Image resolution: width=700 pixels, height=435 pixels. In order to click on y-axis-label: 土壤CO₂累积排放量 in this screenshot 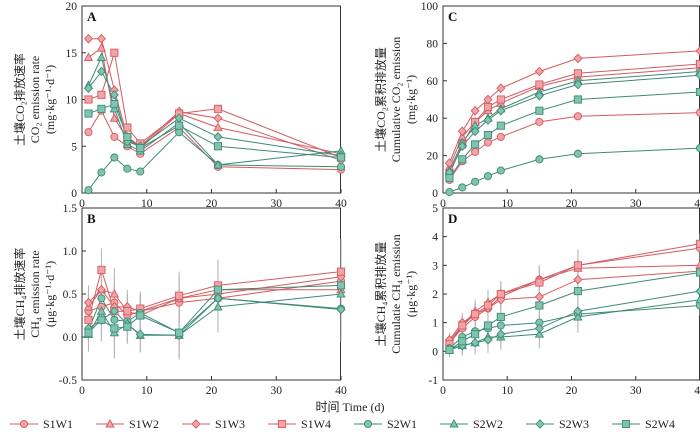, I will do `click(380, 99)`.